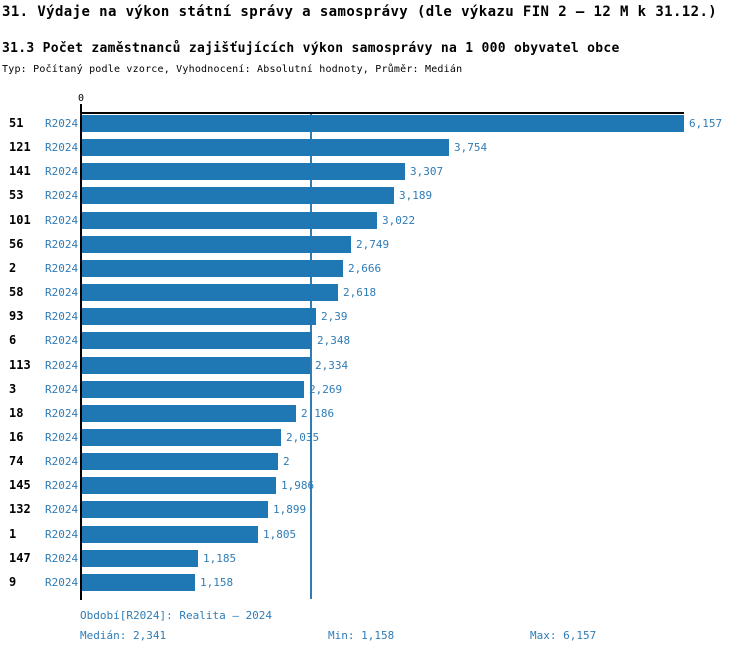  Describe the element at coordinates (81, 356) in the screenshot. I see `axis-left-line` at that location.